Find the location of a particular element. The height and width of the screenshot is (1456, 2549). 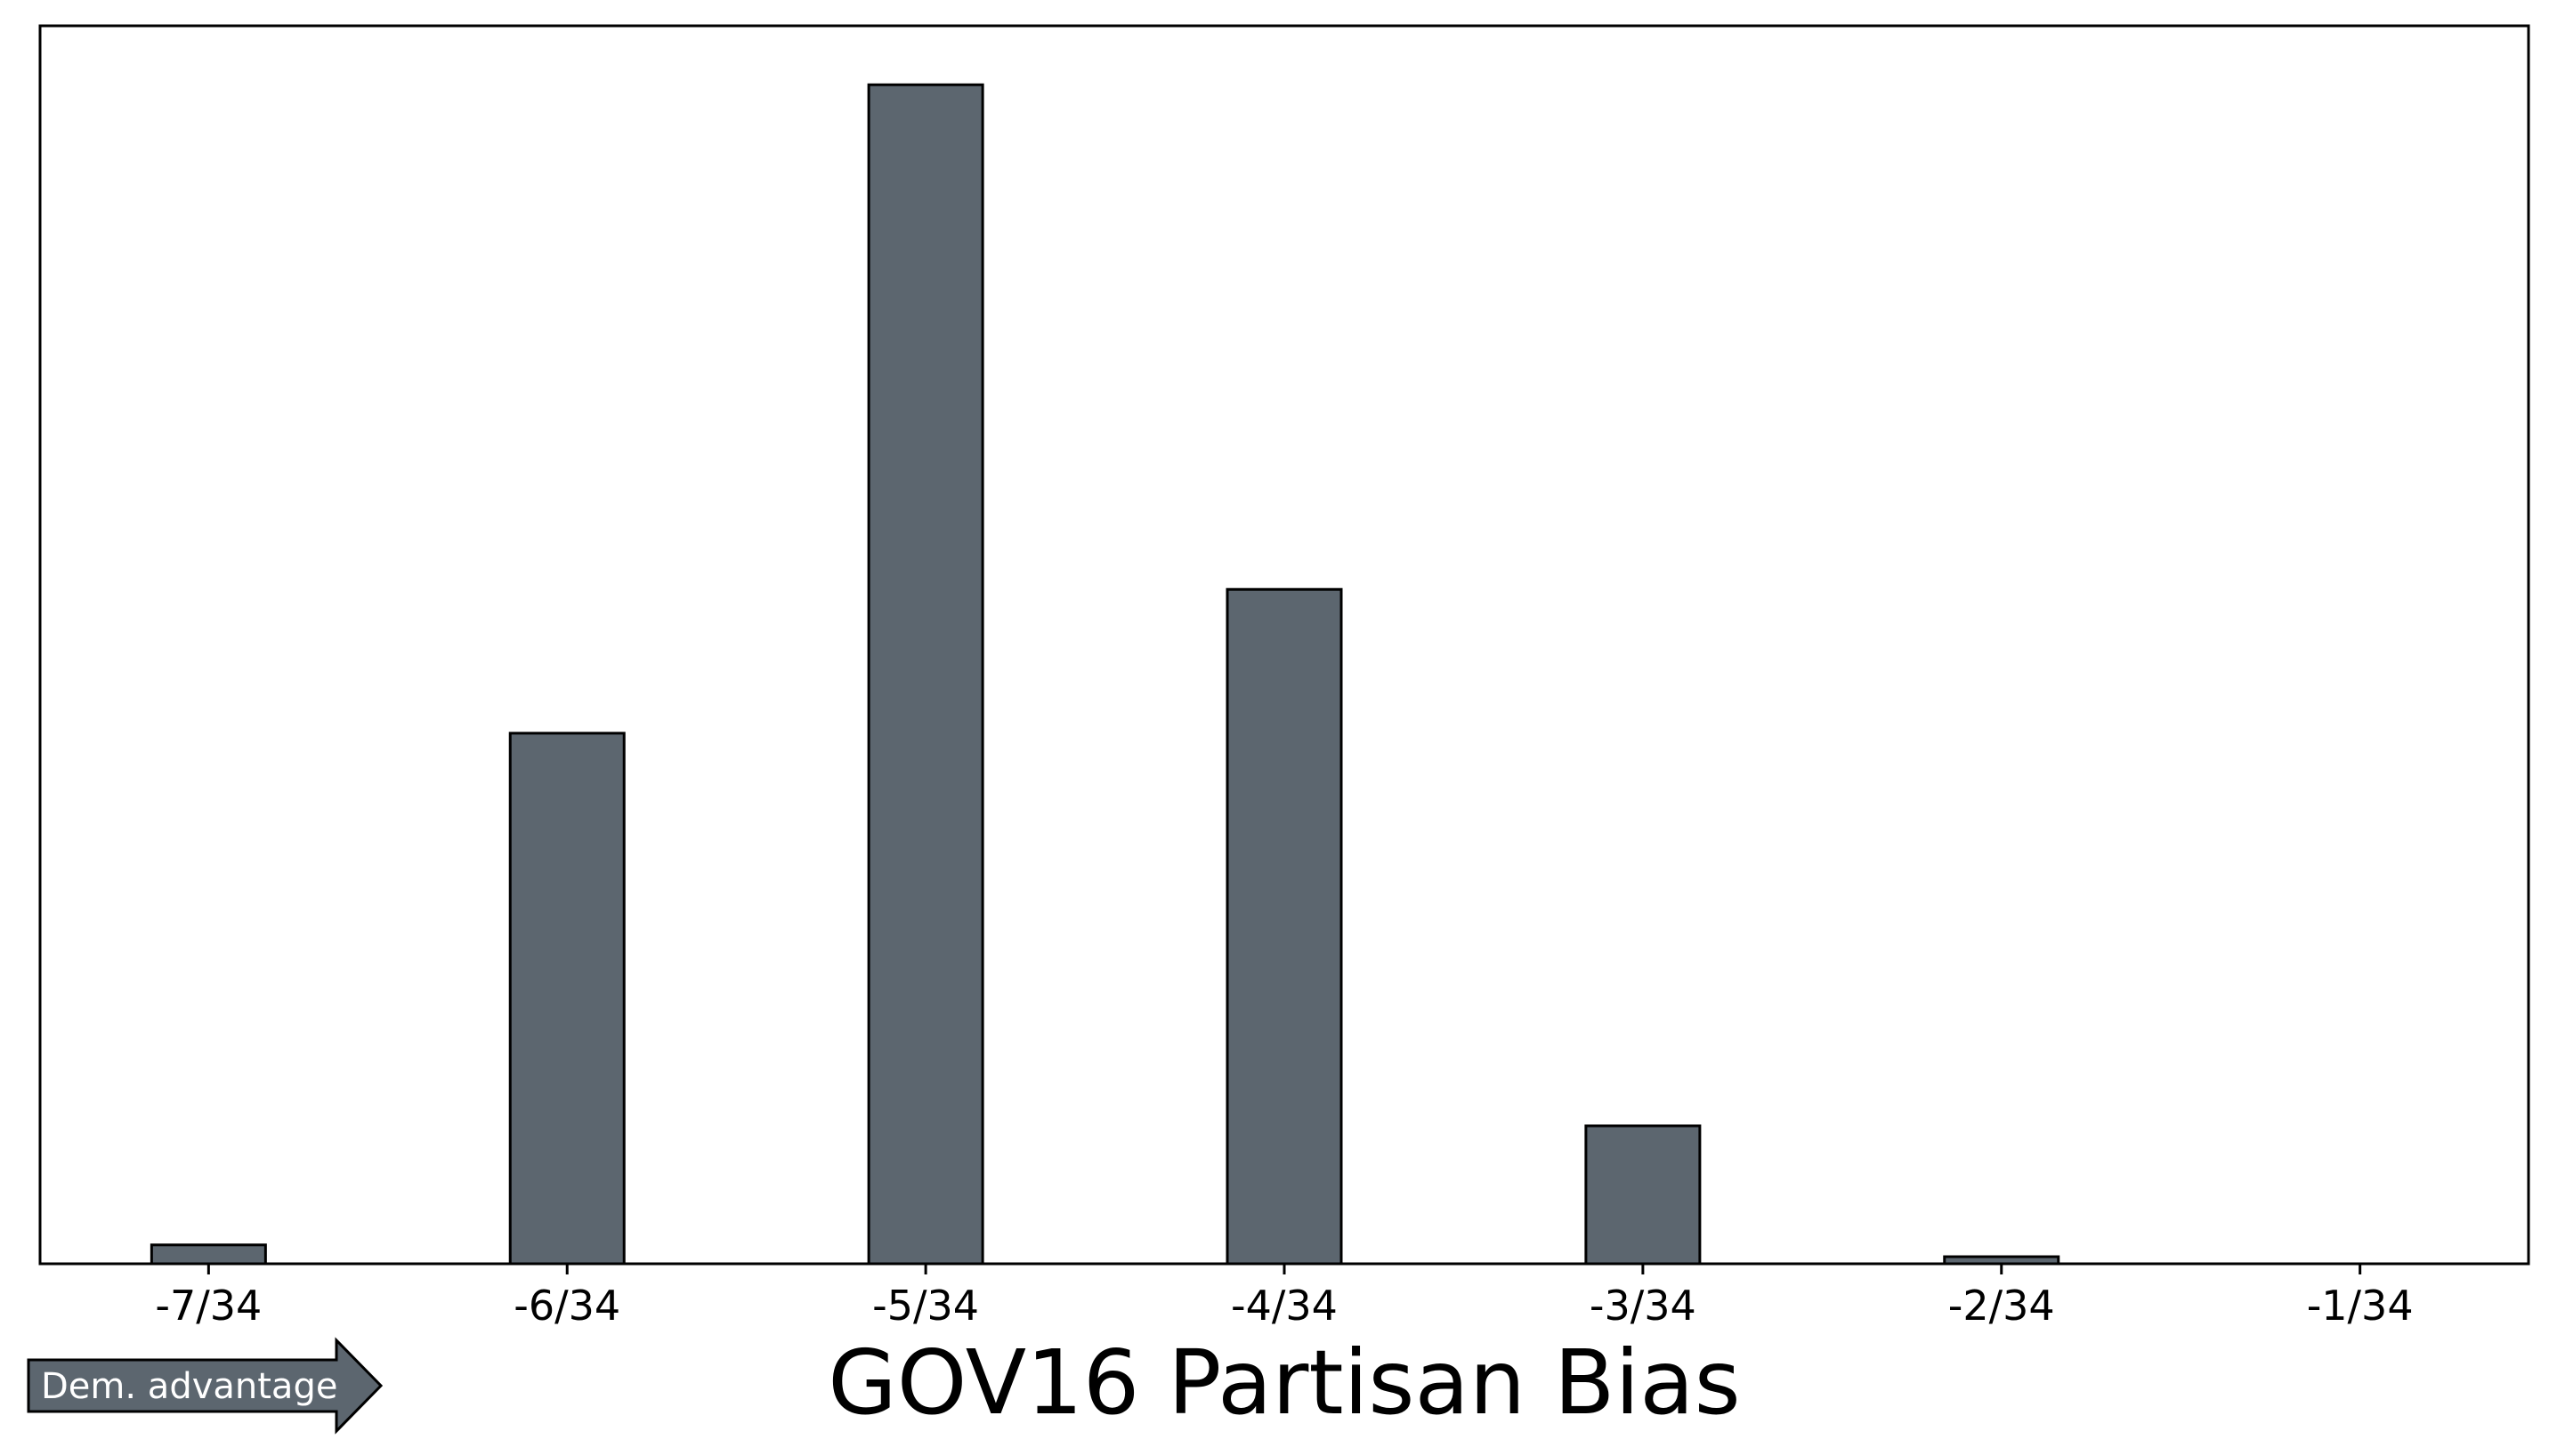

x-tick-label: -1/34 is located at coordinates (2360, 1306).